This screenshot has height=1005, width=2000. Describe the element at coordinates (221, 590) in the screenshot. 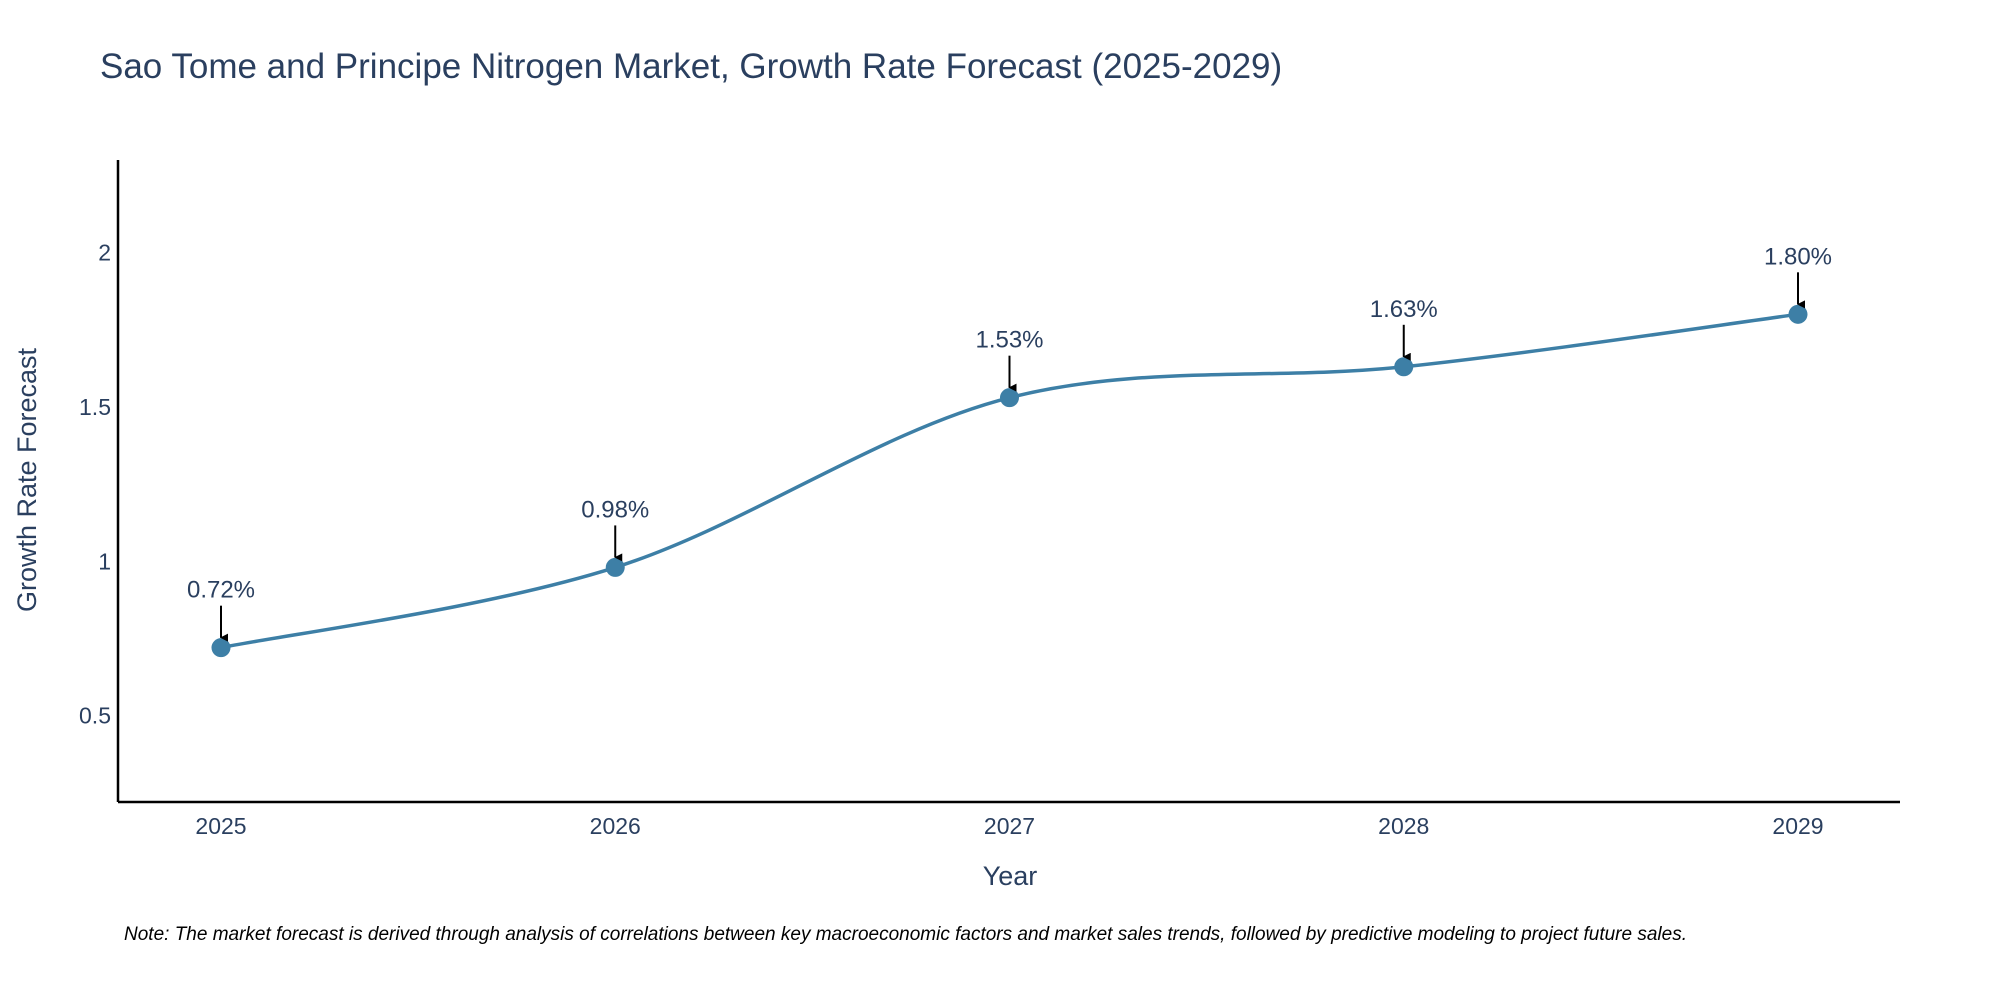

I see `data-label-2025: 0.72%` at that location.